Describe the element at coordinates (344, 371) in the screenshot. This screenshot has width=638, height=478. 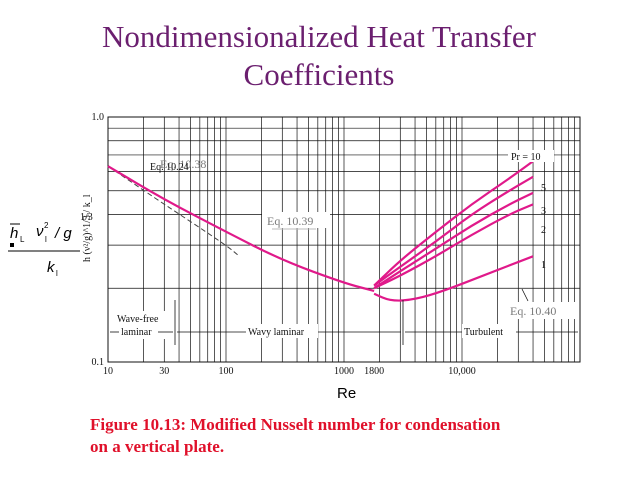
I see `x-tick-label-3: 1000` at that location.